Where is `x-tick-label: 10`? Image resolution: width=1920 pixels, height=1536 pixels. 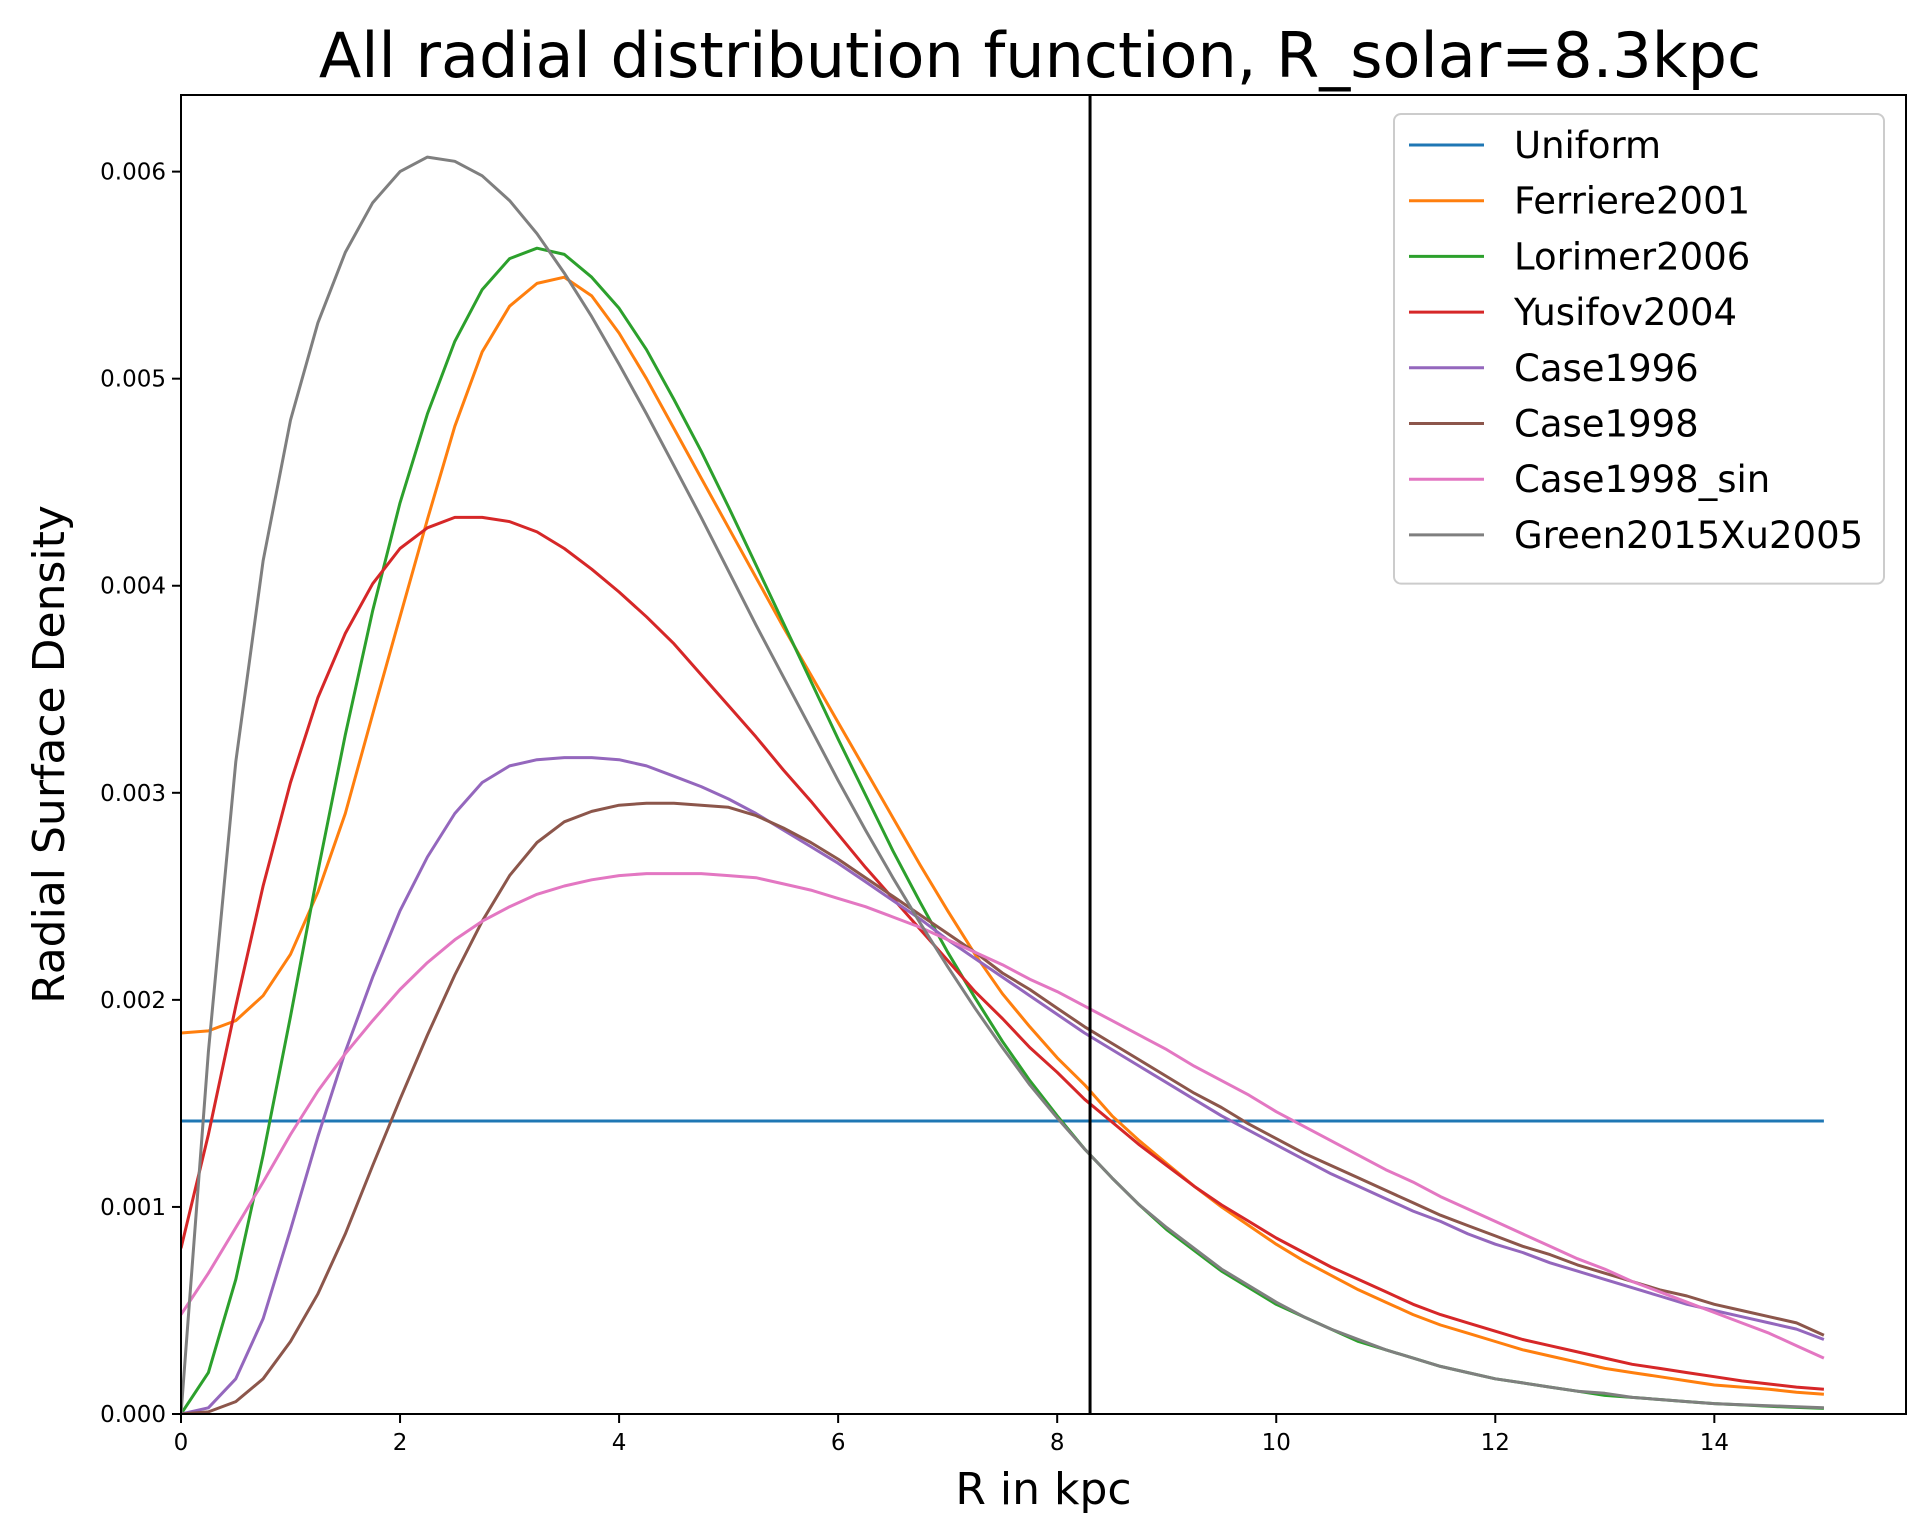 x-tick-label: 10 is located at coordinates (1276, 1443).